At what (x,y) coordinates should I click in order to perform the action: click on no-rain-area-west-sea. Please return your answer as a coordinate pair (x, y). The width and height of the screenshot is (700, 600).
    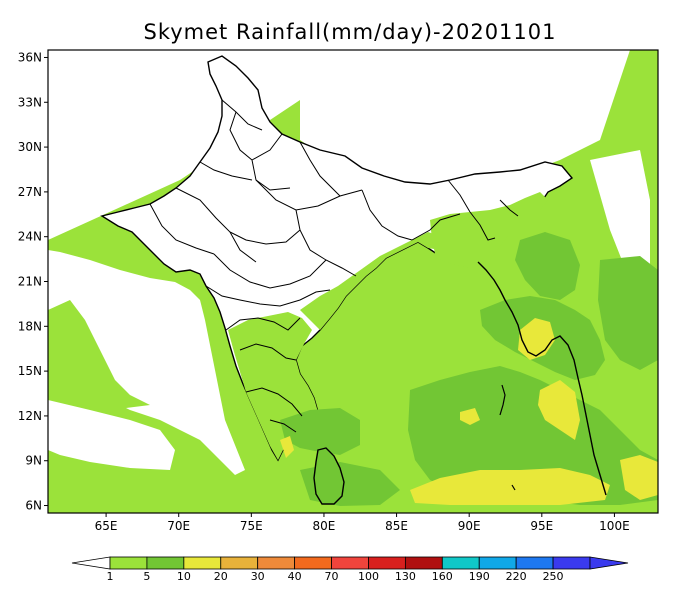
    Looking at the image, I should click on (146, 362).